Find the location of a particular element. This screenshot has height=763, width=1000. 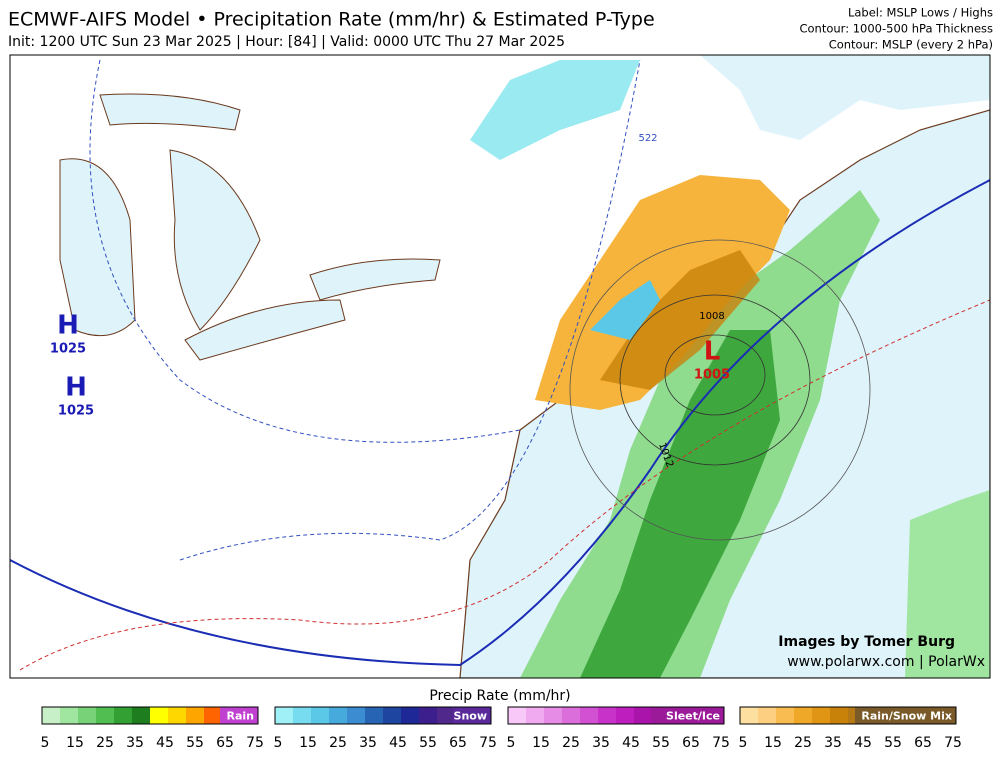

pressure-value: 1005 is located at coordinates (712, 375).